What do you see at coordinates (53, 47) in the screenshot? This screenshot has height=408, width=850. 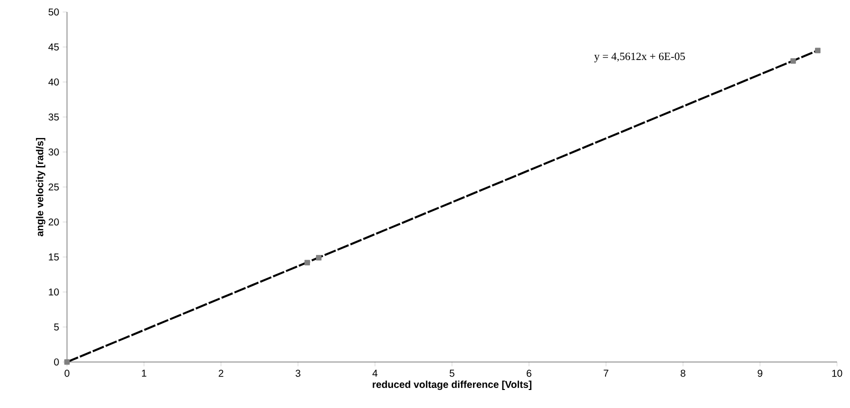 I see `y-tick-label: 45` at bounding box center [53, 47].